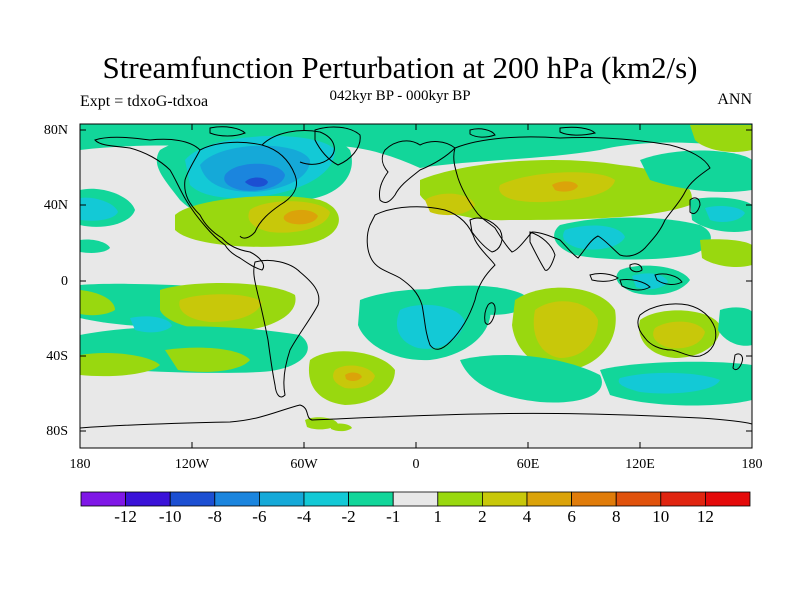 This screenshot has width=800, height=600. What do you see at coordinates (57, 431) in the screenshot?
I see `lat-label-80s: 80S` at bounding box center [57, 431].